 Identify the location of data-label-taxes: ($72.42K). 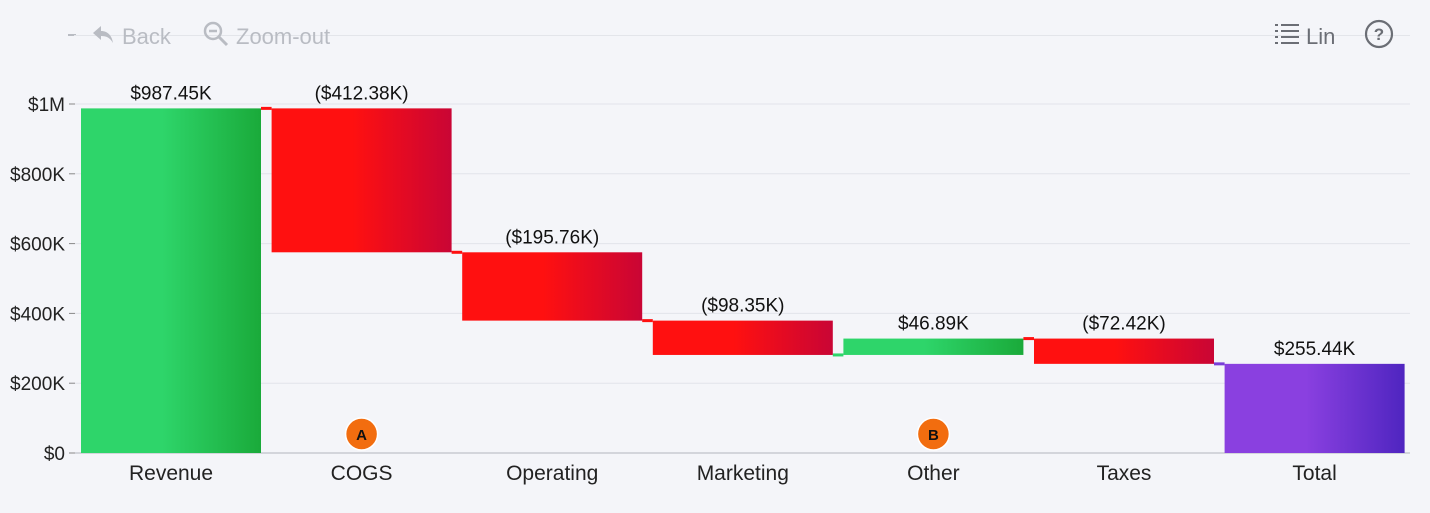
(1123, 324).